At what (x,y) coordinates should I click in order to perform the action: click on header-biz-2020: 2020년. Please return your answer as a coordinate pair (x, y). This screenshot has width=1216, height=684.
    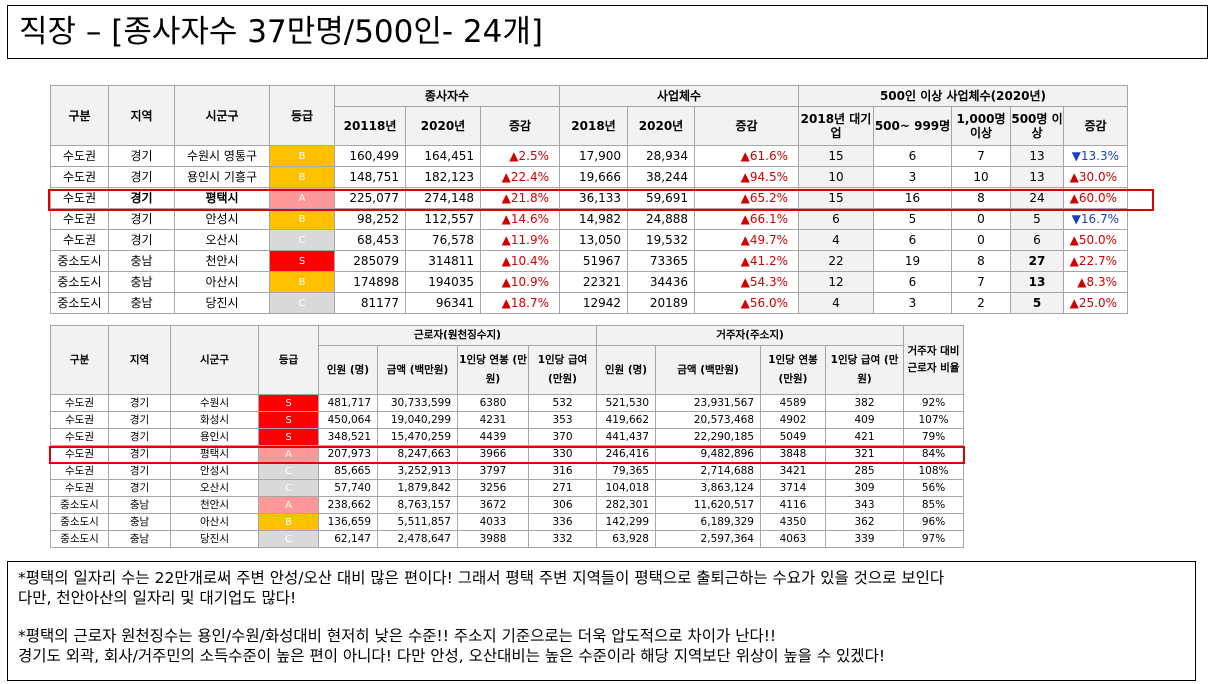
    Looking at the image, I should click on (661, 126).